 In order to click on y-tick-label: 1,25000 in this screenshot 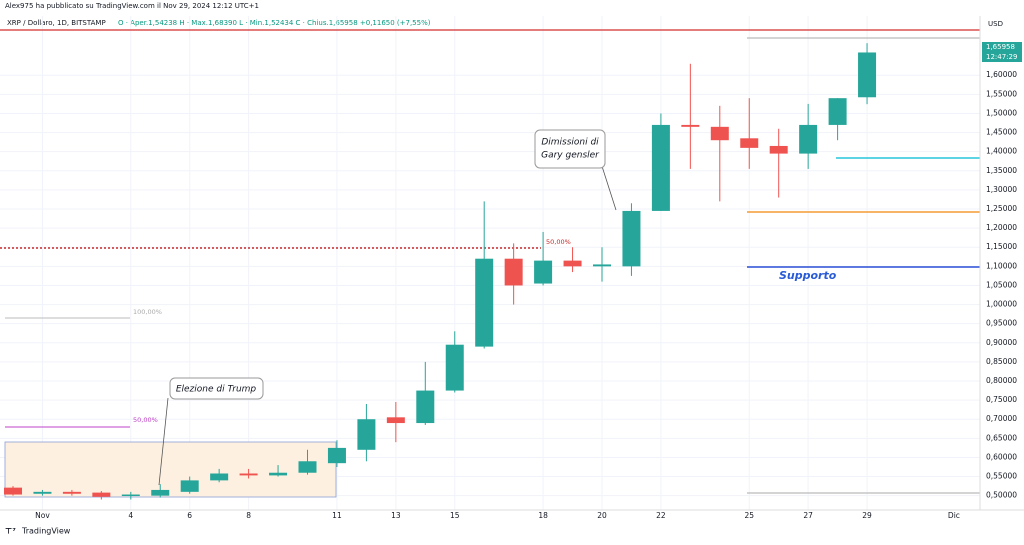, I will do `click(1001, 208)`.